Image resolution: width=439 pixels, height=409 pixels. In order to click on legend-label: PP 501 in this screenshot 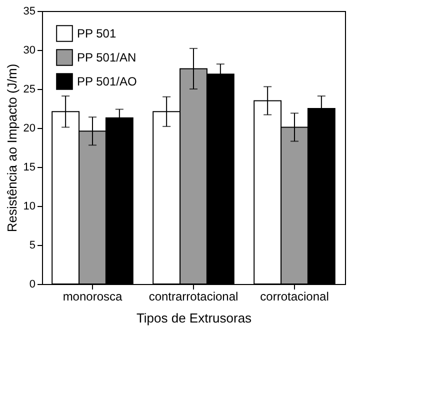, I will do `click(96, 33)`.